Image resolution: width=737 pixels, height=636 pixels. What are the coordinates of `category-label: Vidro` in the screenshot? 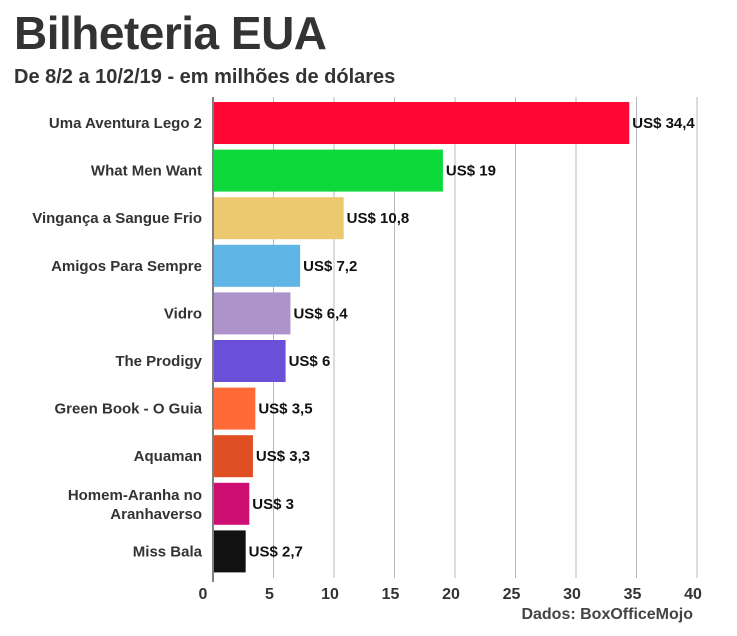 It's located at (183, 313).